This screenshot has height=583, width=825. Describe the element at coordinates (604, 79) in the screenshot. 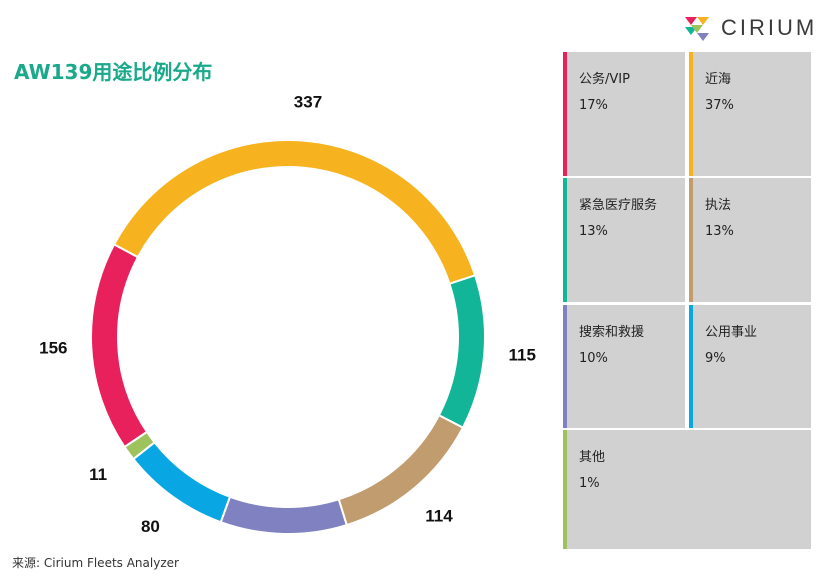

I see `legend-name: 公务/VIP` at that location.